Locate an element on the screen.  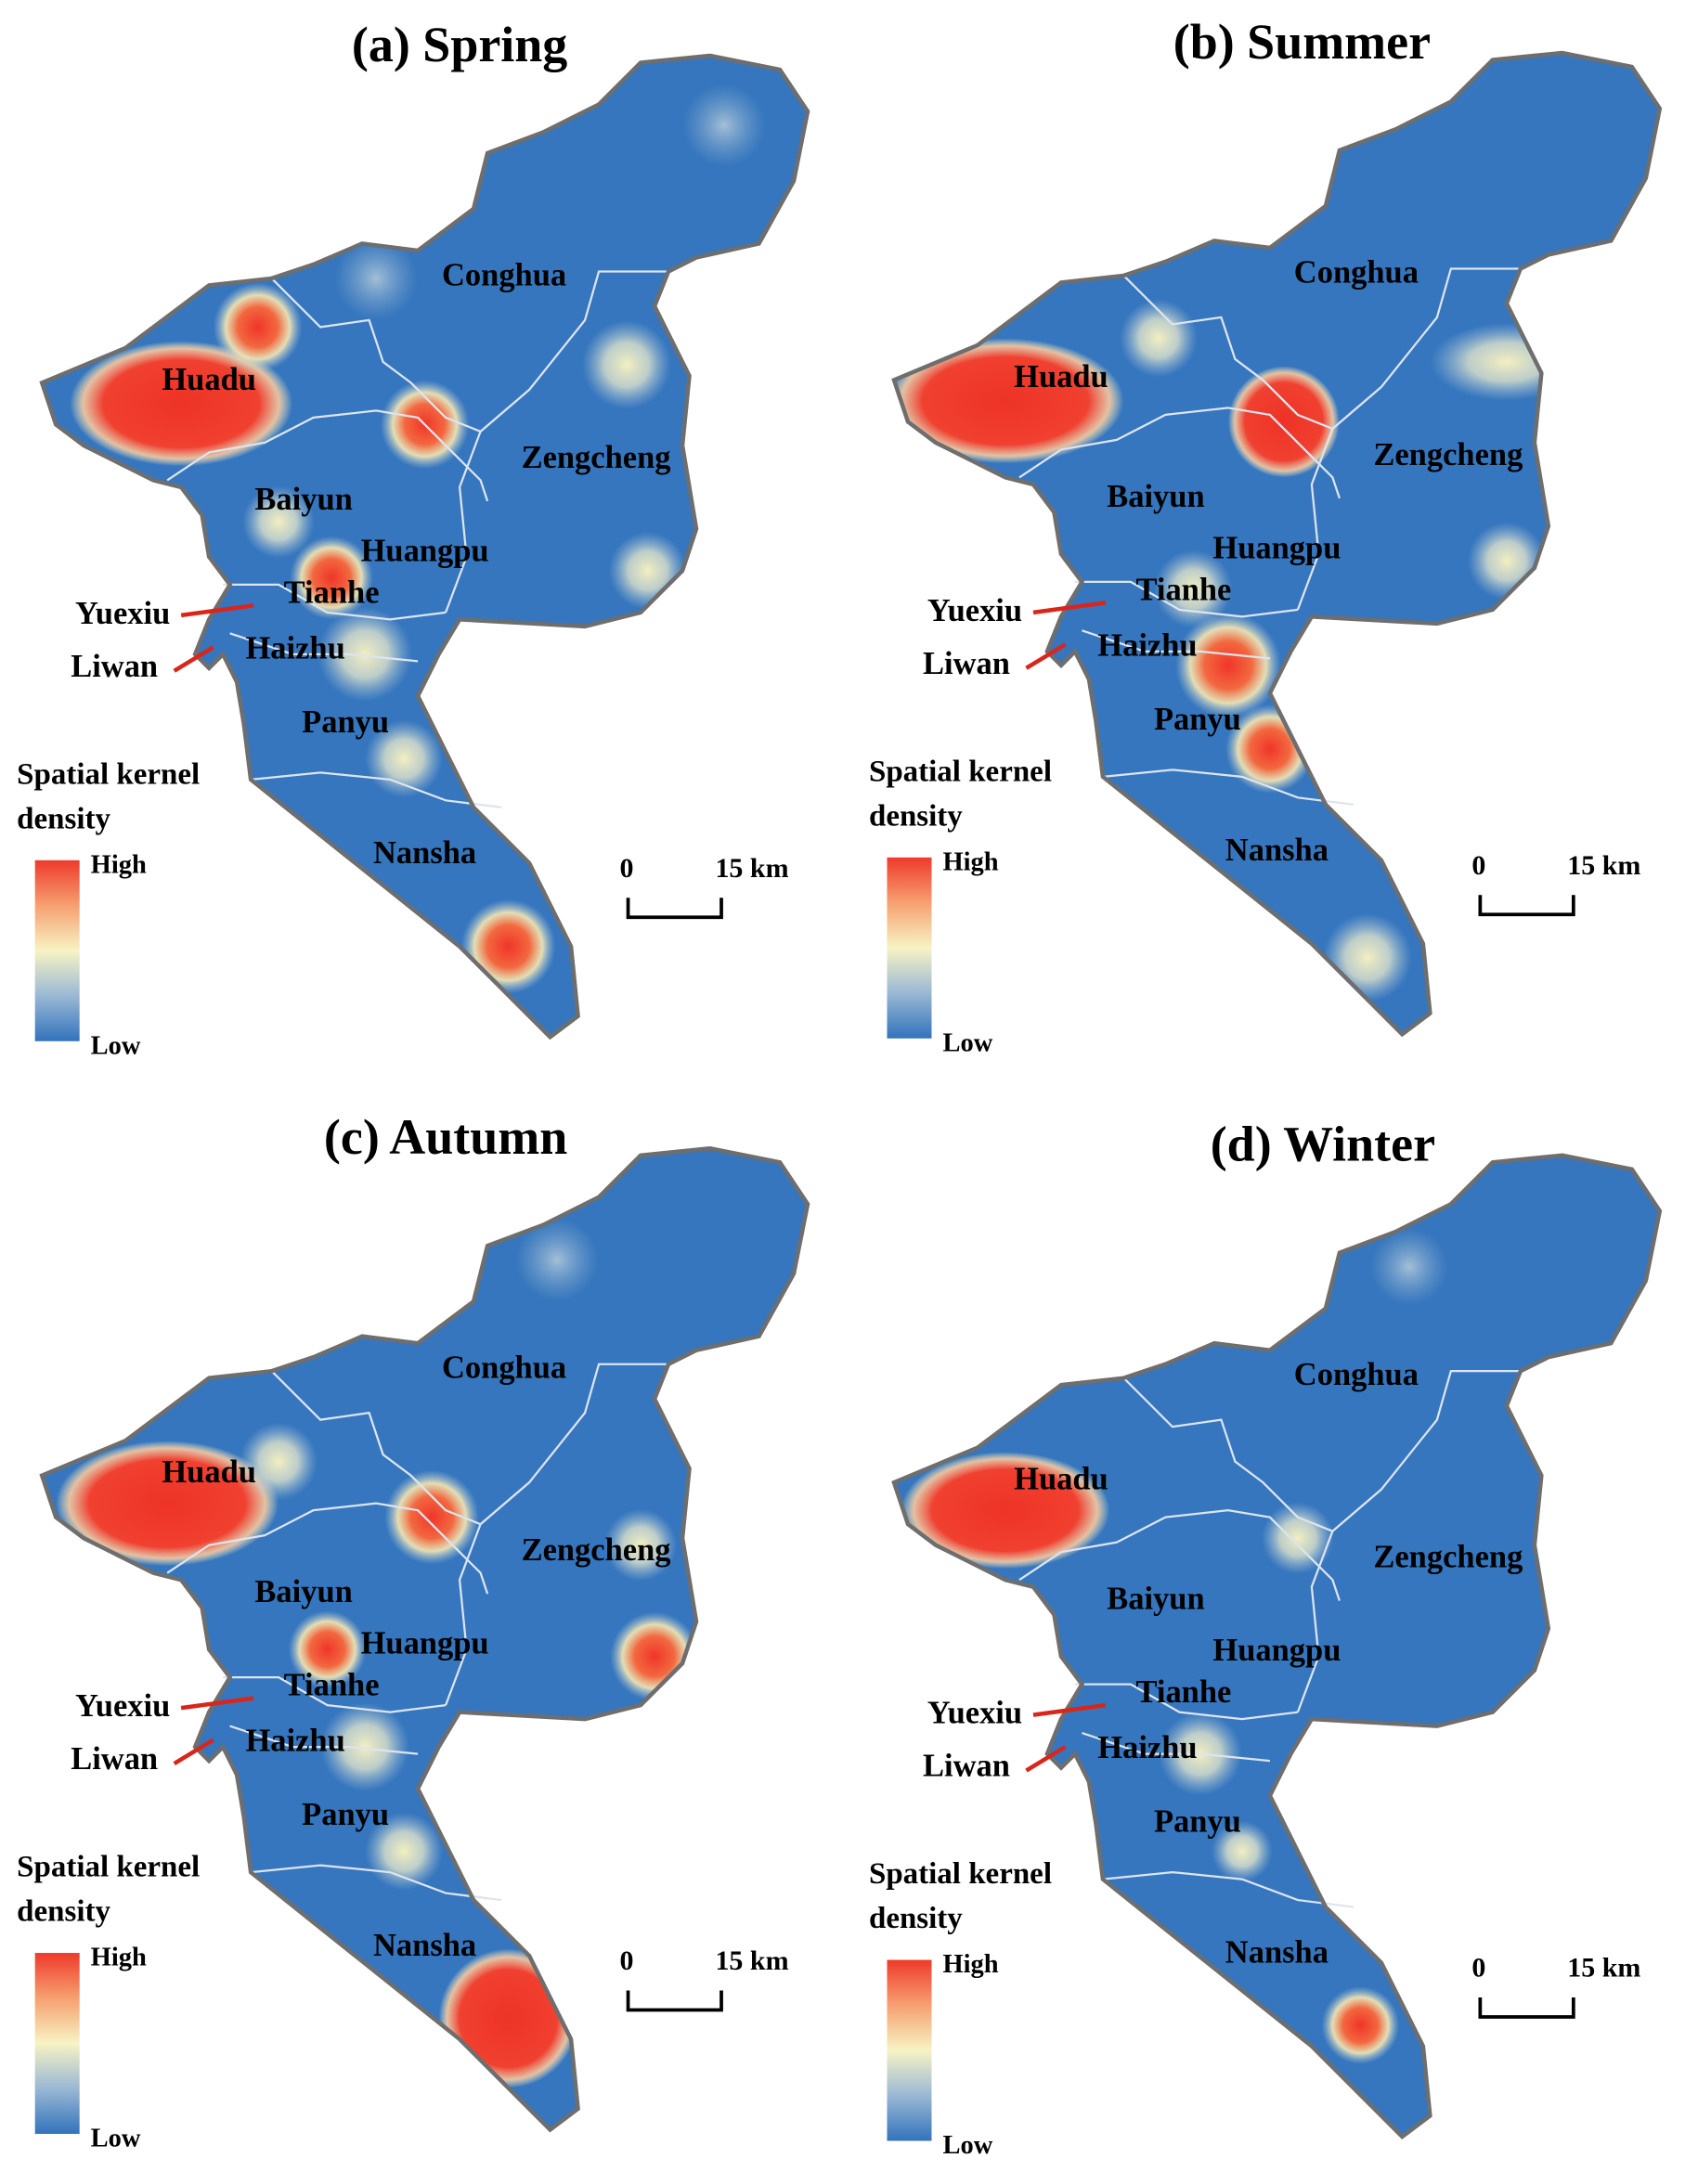
scale-end: 15 km is located at coordinates (751, 1960).